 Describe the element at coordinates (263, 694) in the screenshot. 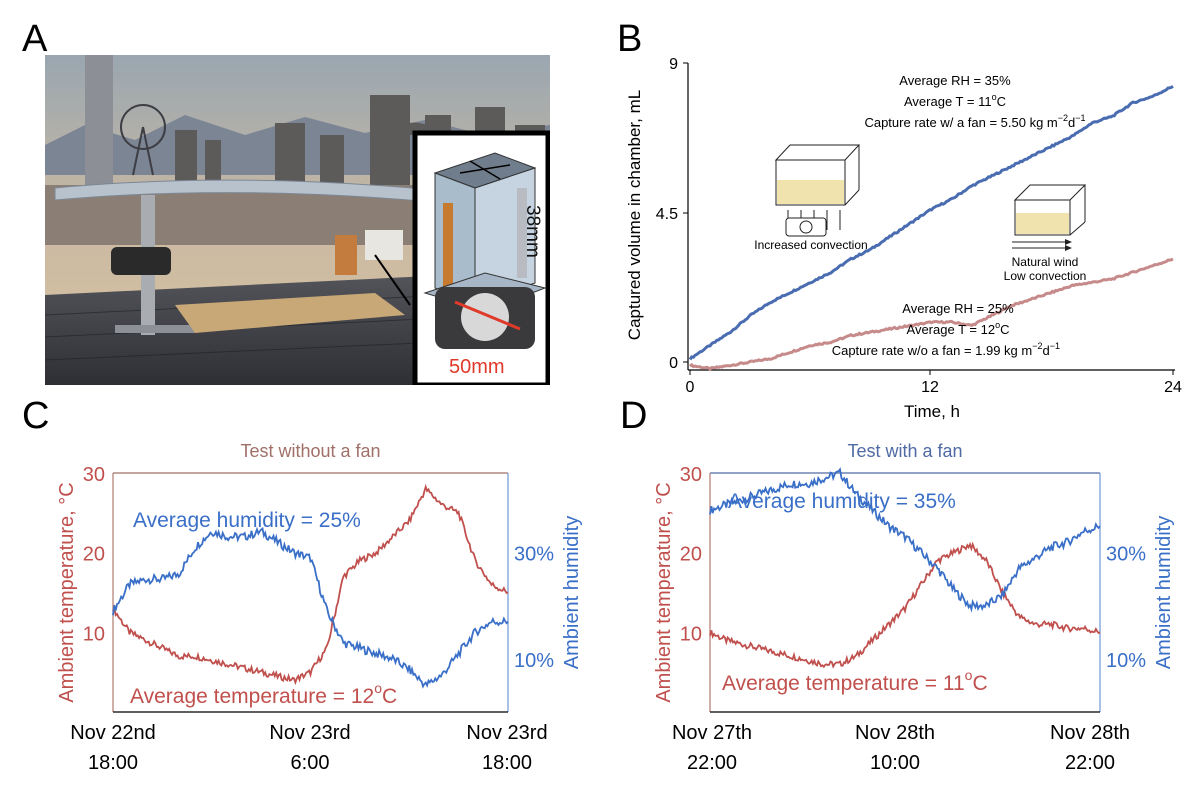

I see `c-temp-annotation: Average temperature = 12oC` at that location.